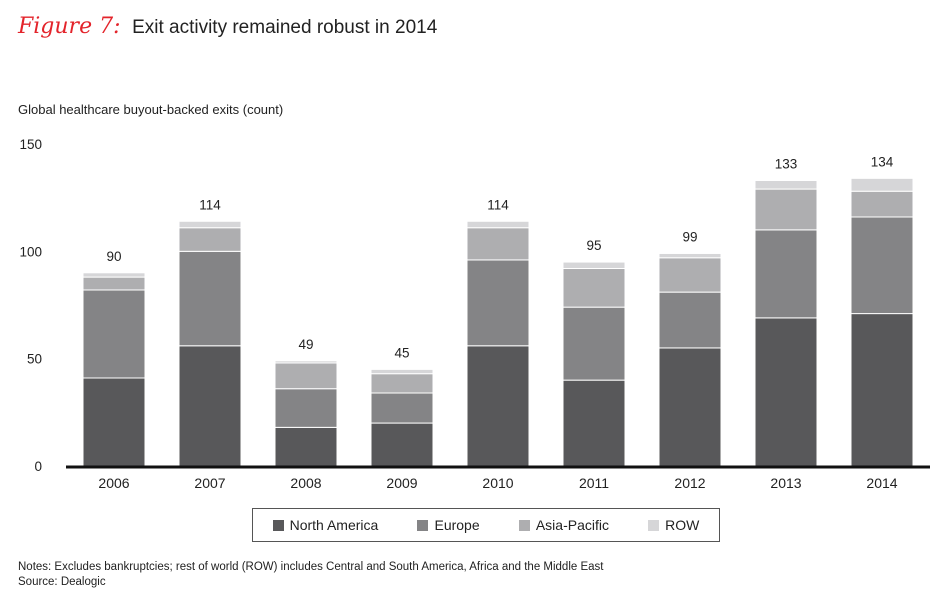  Describe the element at coordinates (401, 483) in the screenshot. I see `x-tick-label: 2009` at that location.